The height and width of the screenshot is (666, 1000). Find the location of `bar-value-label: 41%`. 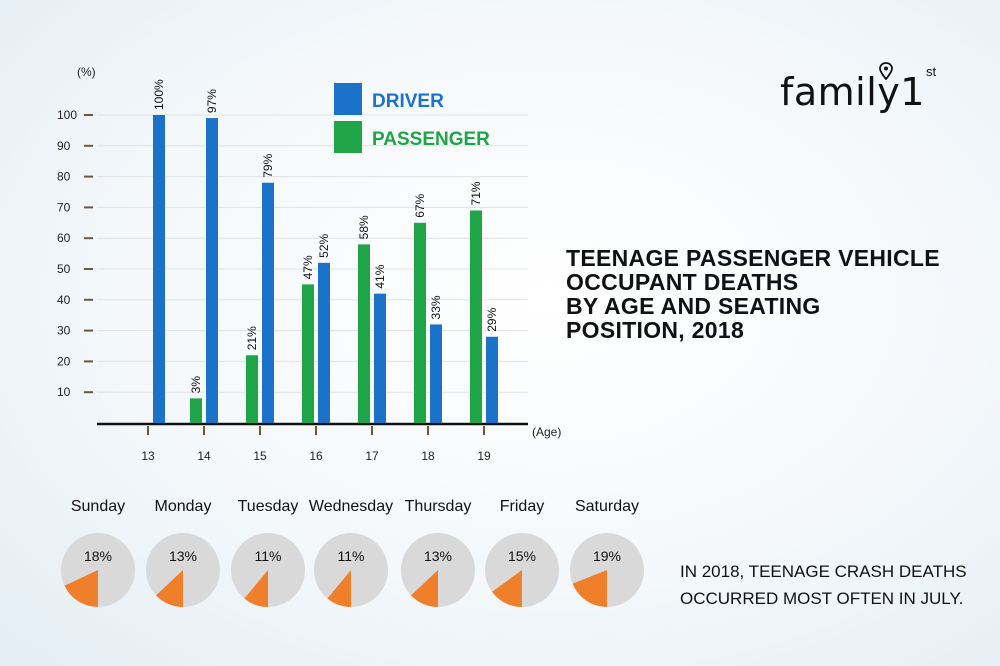

bar-value-label: 41% is located at coordinates (380, 276).